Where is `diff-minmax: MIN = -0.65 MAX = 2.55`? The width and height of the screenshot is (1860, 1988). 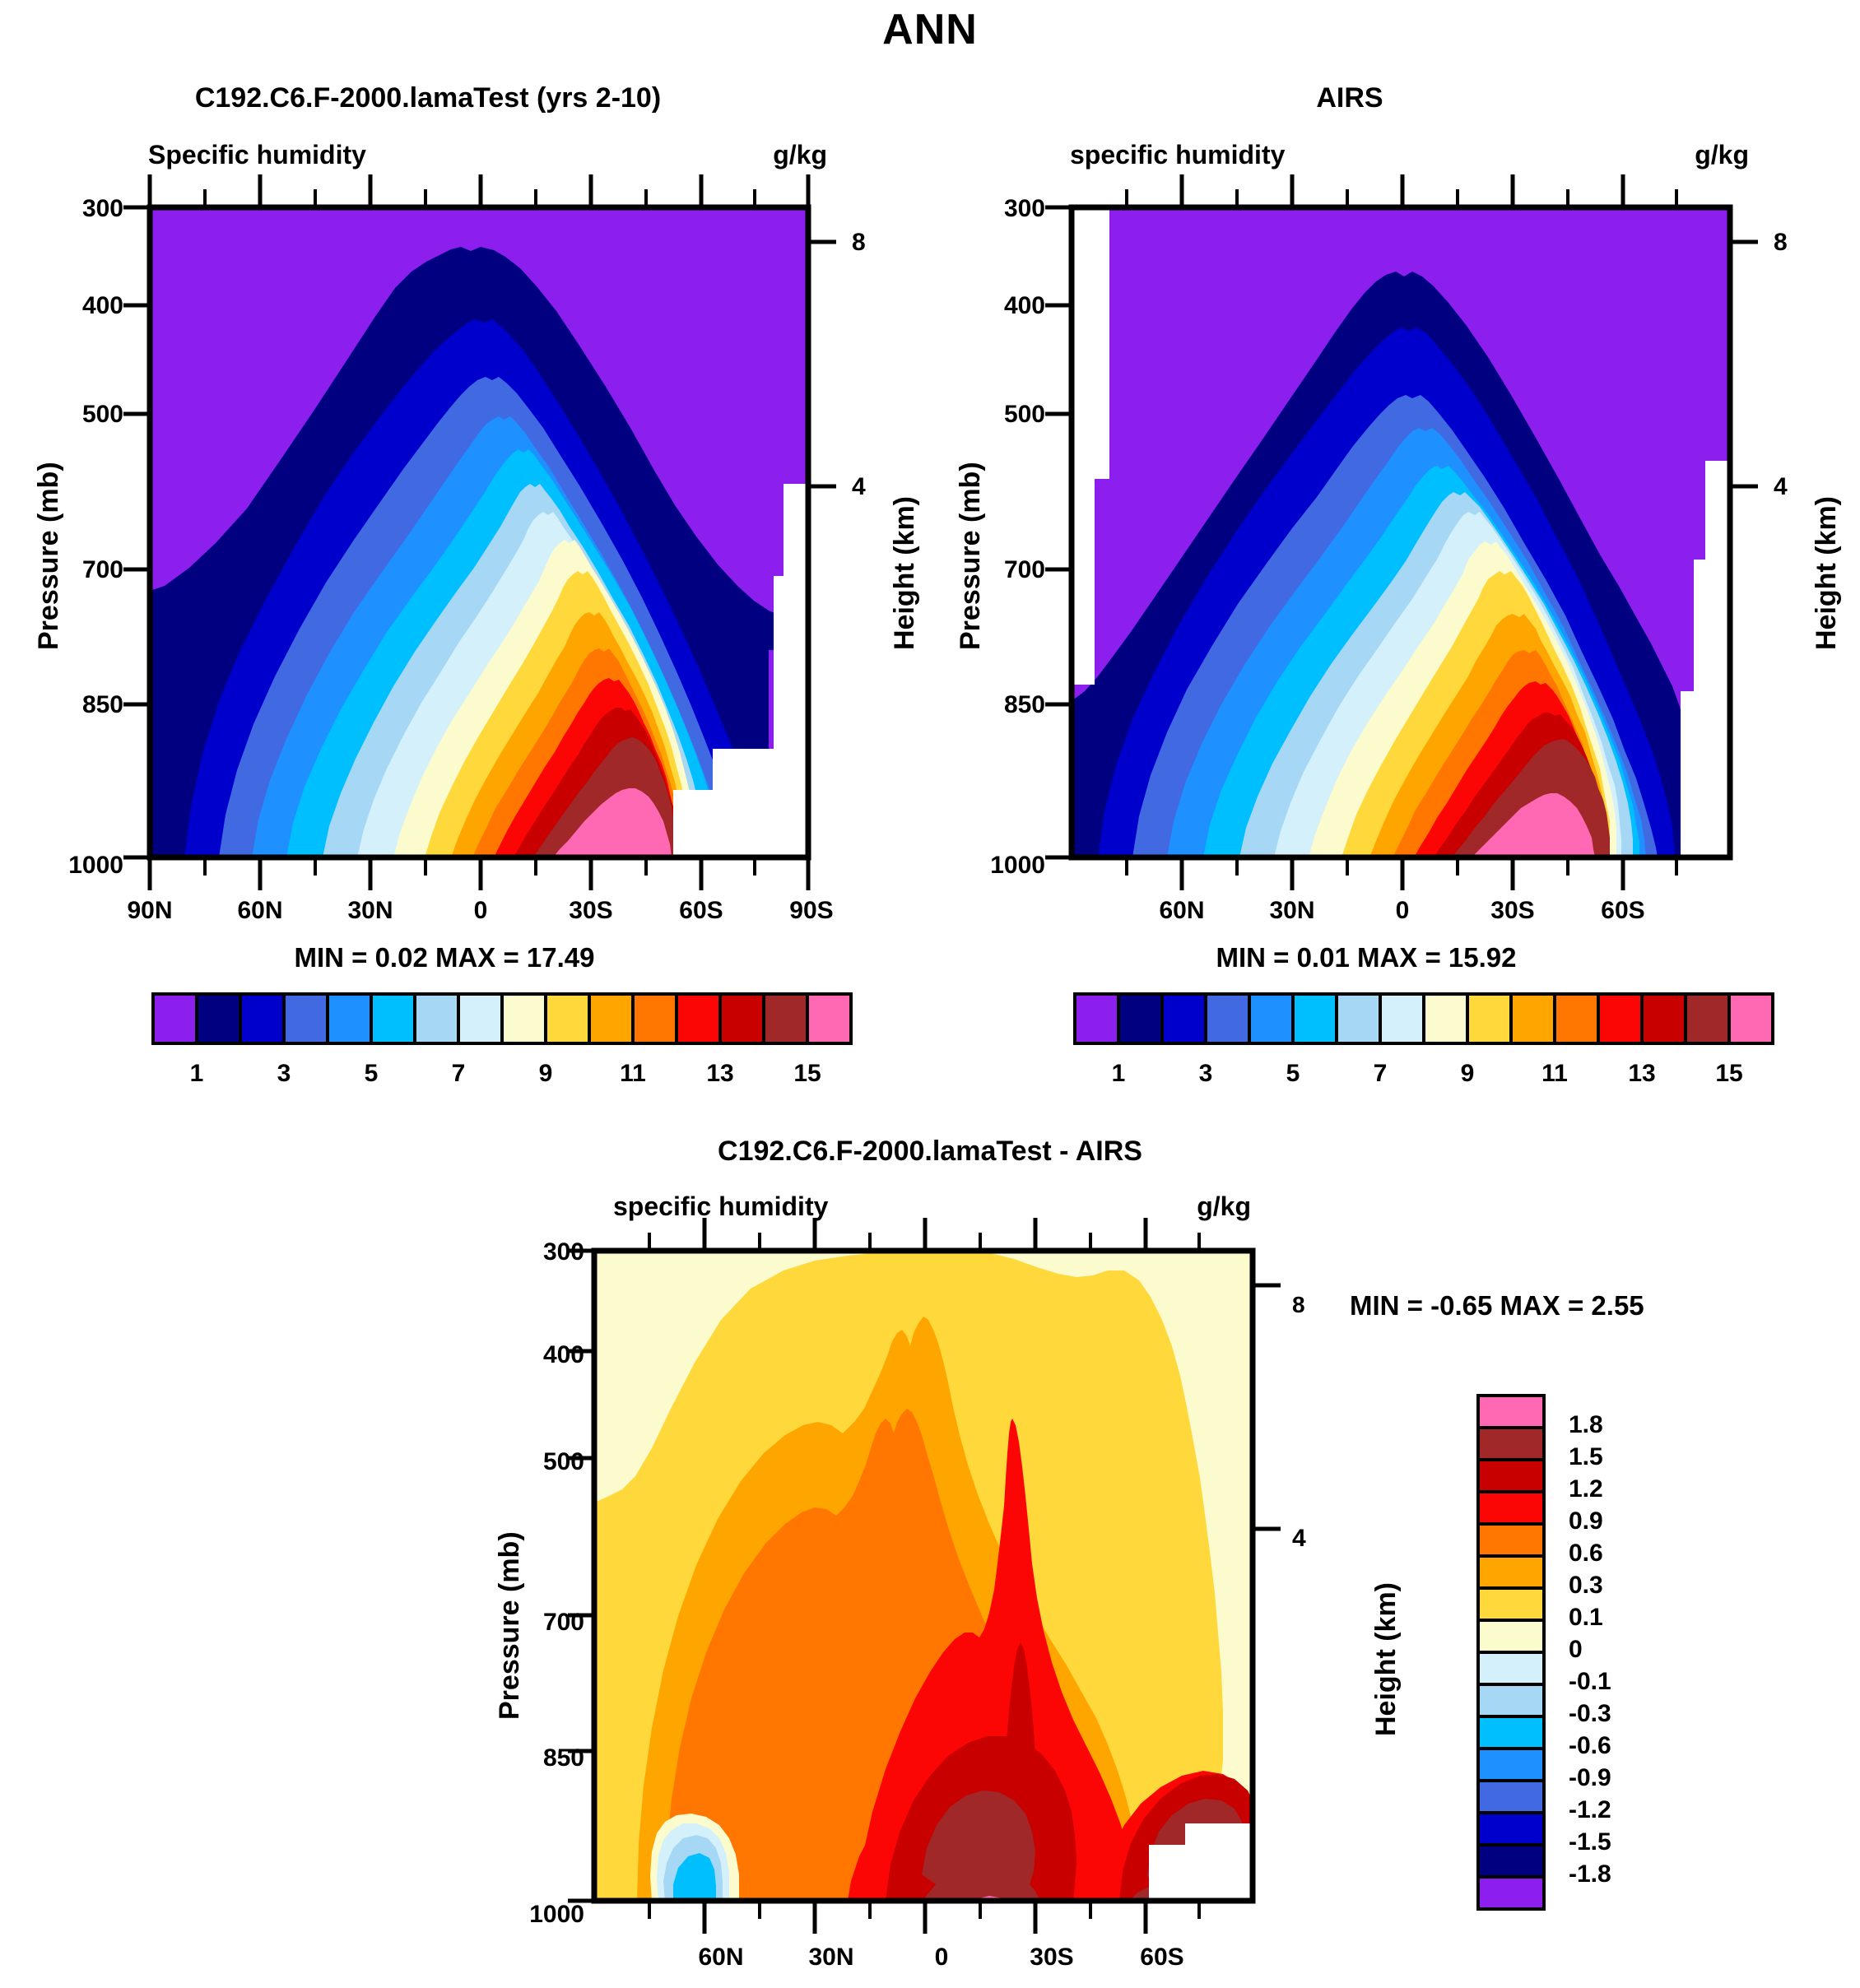
diff-minmax: MIN = -0.65 MAX = 2.55 is located at coordinates (1497, 1305).